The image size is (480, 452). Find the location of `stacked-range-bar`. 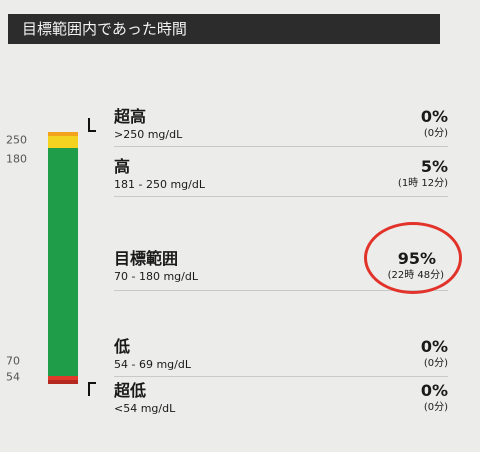

stacked-range-bar is located at coordinates (63, 258).